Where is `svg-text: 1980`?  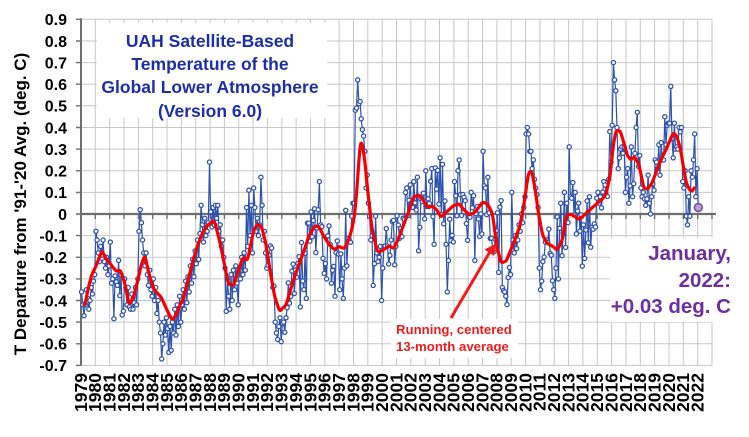 svg-text: 1980 is located at coordinates (95, 392).